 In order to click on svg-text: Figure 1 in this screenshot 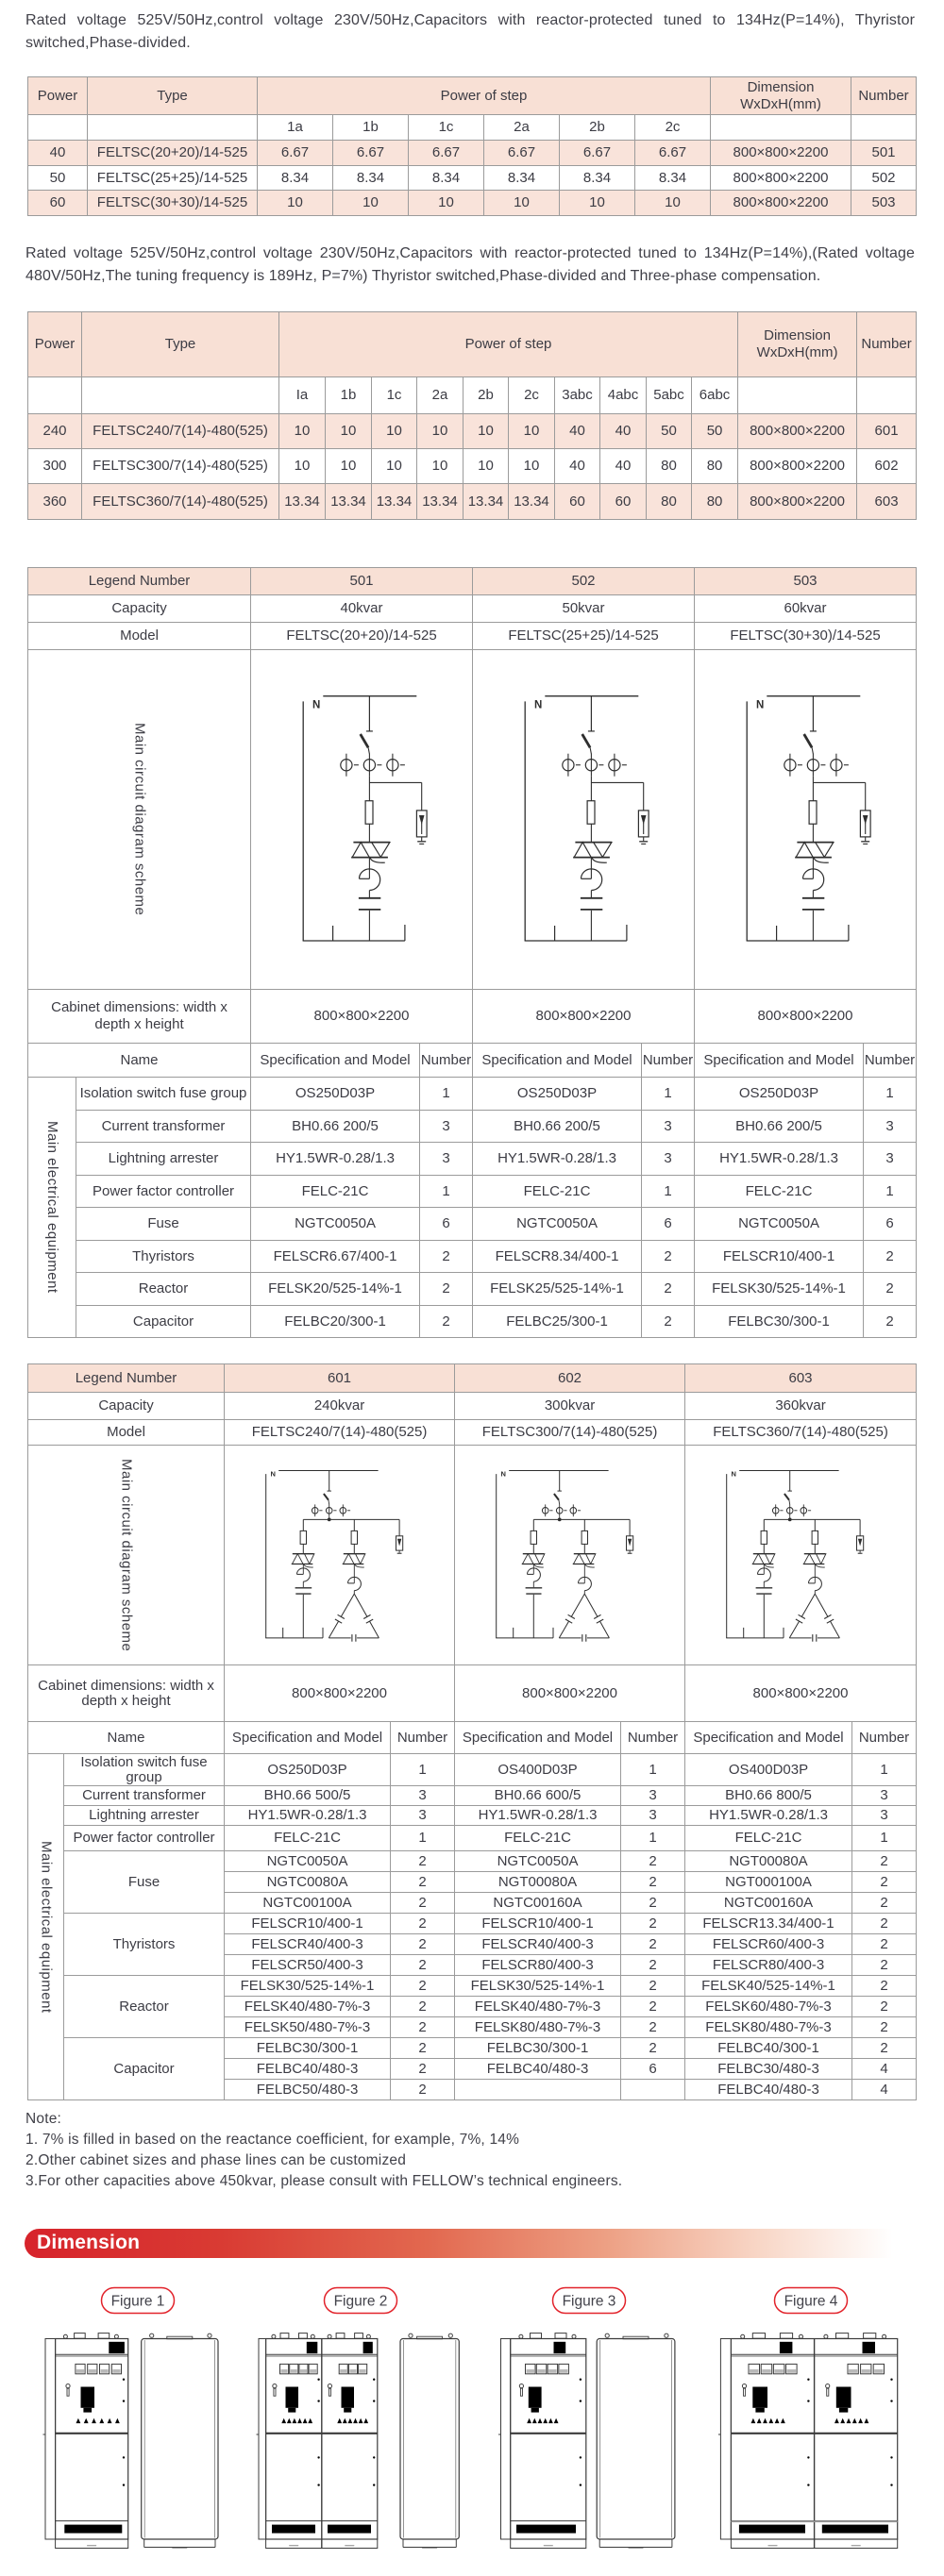, I will do `click(138, 2302)`.